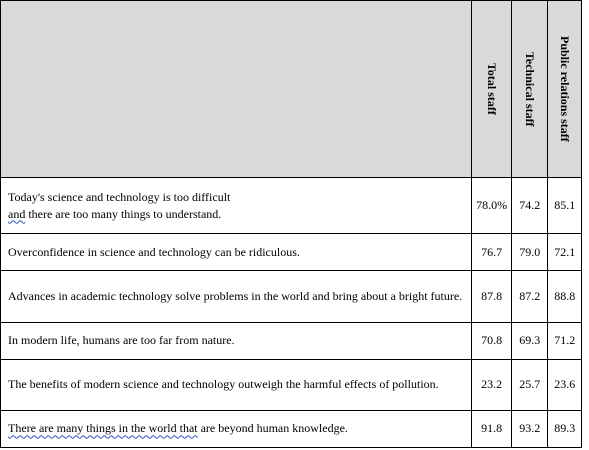  What do you see at coordinates (564, 340) in the screenshot?
I see `public-relations-staff-value: 71.2` at bounding box center [564, 340].